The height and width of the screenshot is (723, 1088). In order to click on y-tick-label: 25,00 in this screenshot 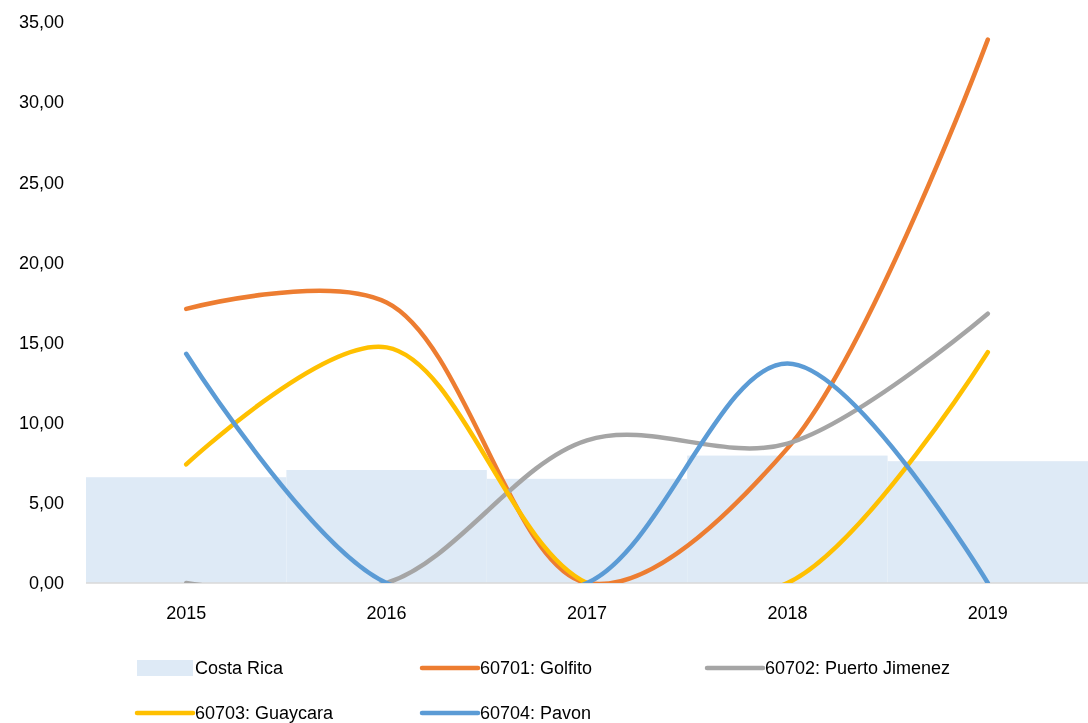, I will do `click(41, 182)`.